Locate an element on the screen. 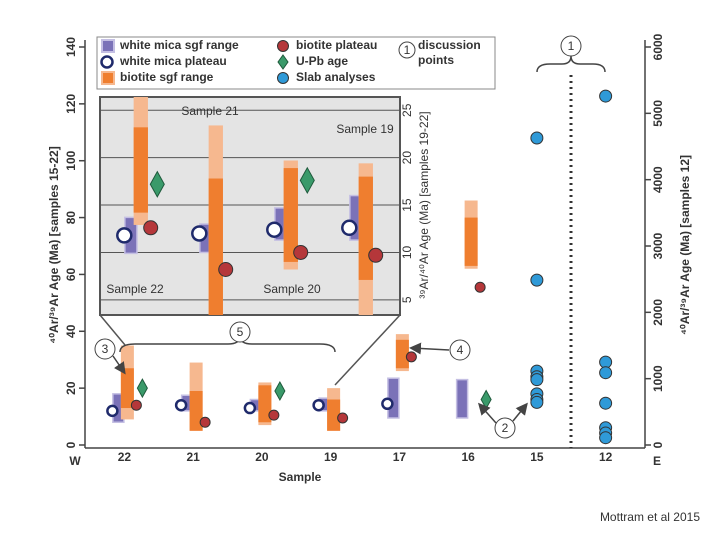  y-tick-label: 40 is located at coordinates (71, 331).